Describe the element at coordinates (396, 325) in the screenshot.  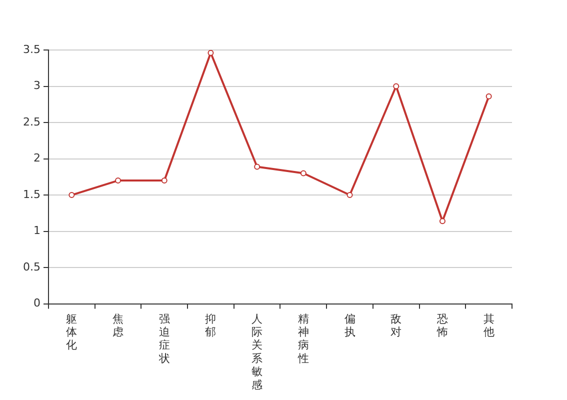
I see `x-tick-label: 敌对` at that location.